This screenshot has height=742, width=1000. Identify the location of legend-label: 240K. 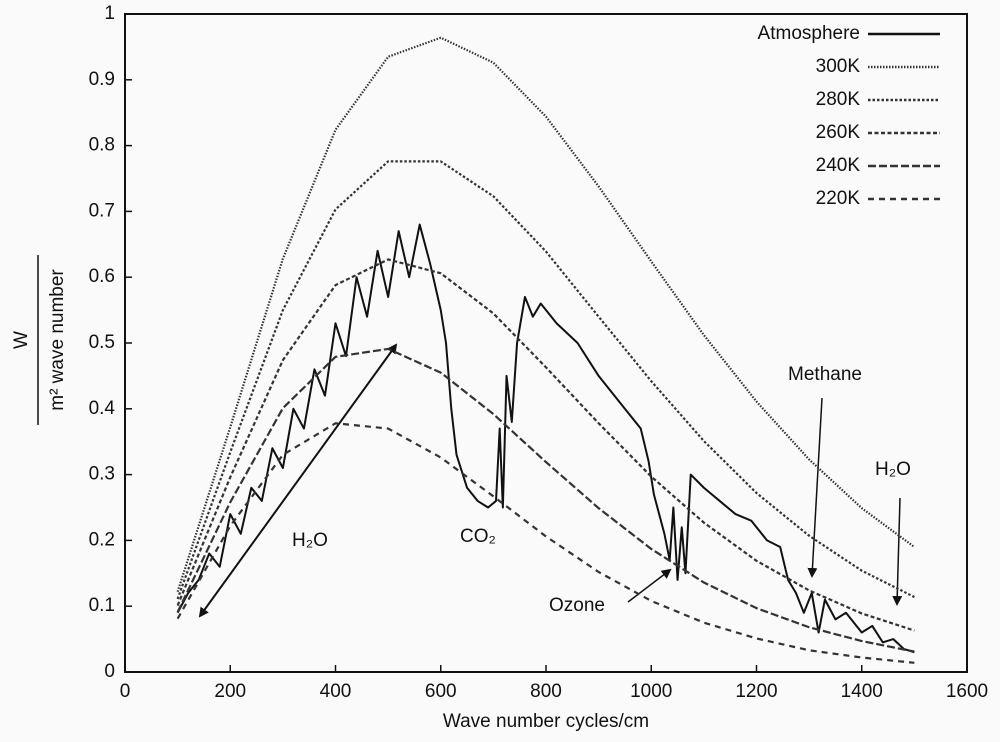
(838, 165).